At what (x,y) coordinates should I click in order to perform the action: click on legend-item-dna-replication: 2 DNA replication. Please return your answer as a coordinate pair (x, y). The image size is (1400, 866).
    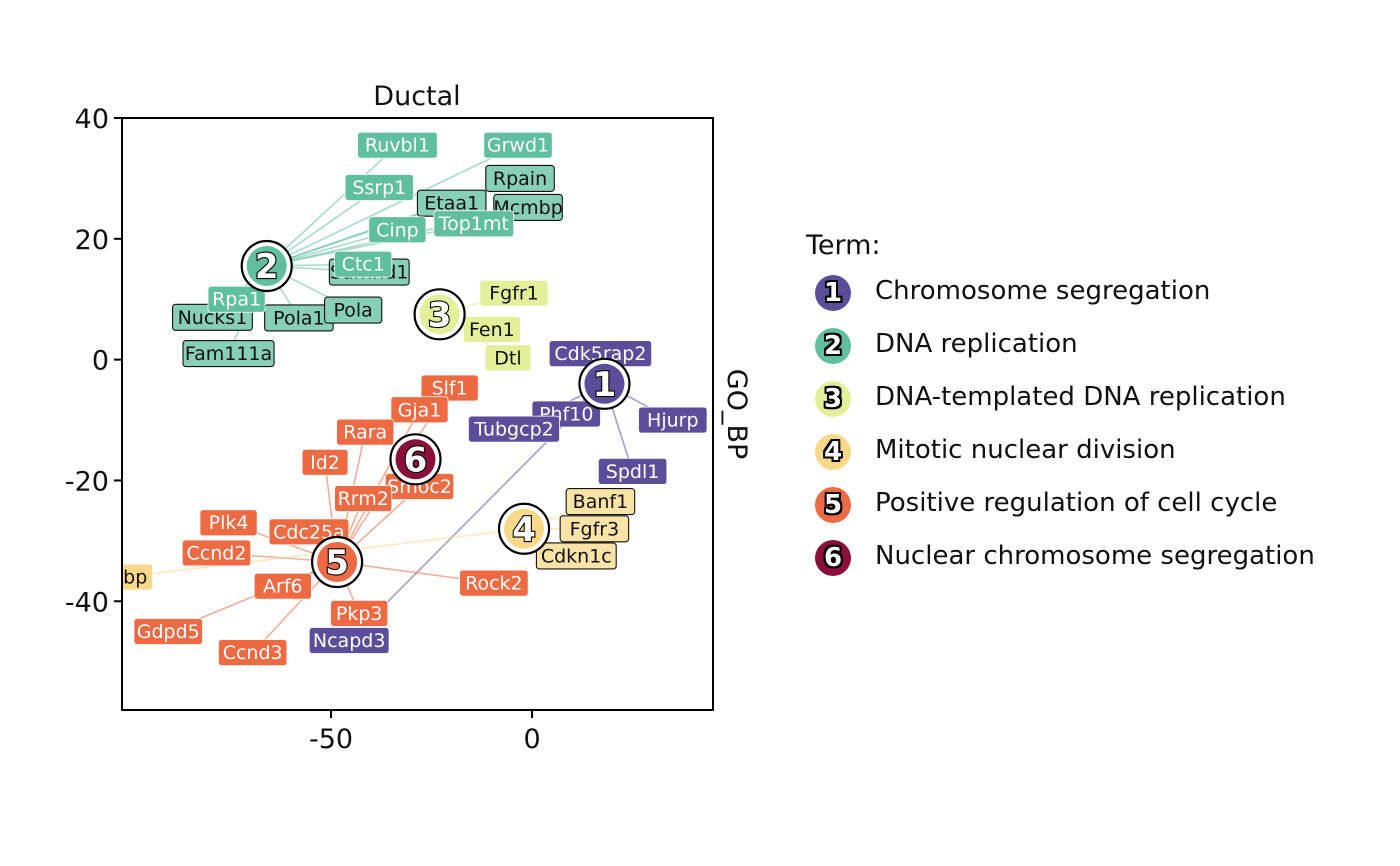
    Looking at the image, I should click on (1096, 354).